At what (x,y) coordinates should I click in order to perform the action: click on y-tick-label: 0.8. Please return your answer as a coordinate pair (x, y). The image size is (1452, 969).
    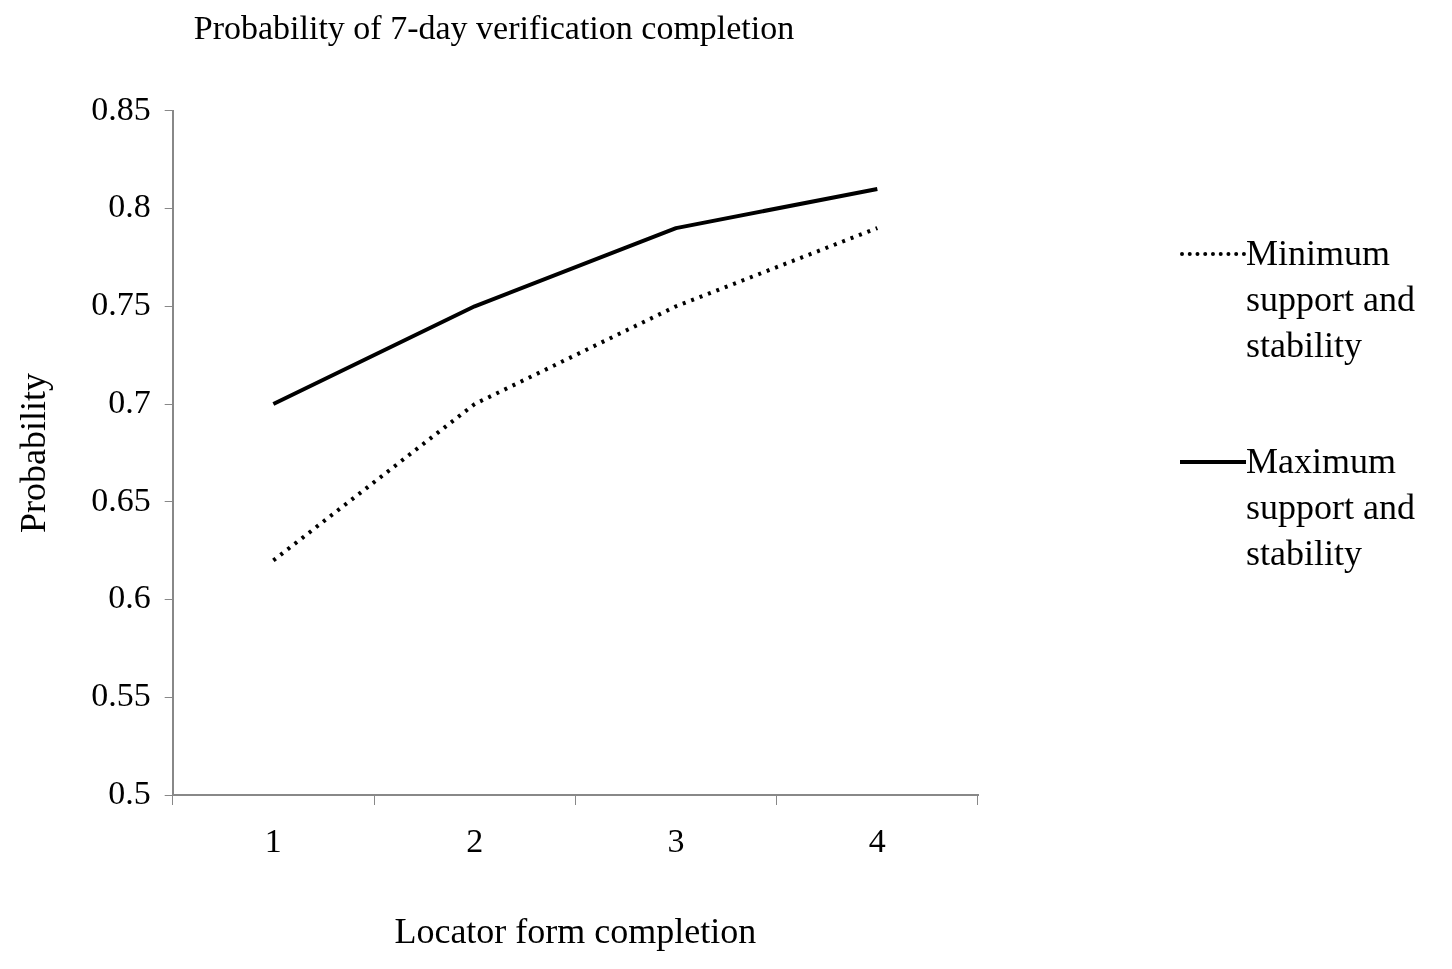
    Looking at the image, I should click on (129, 206).